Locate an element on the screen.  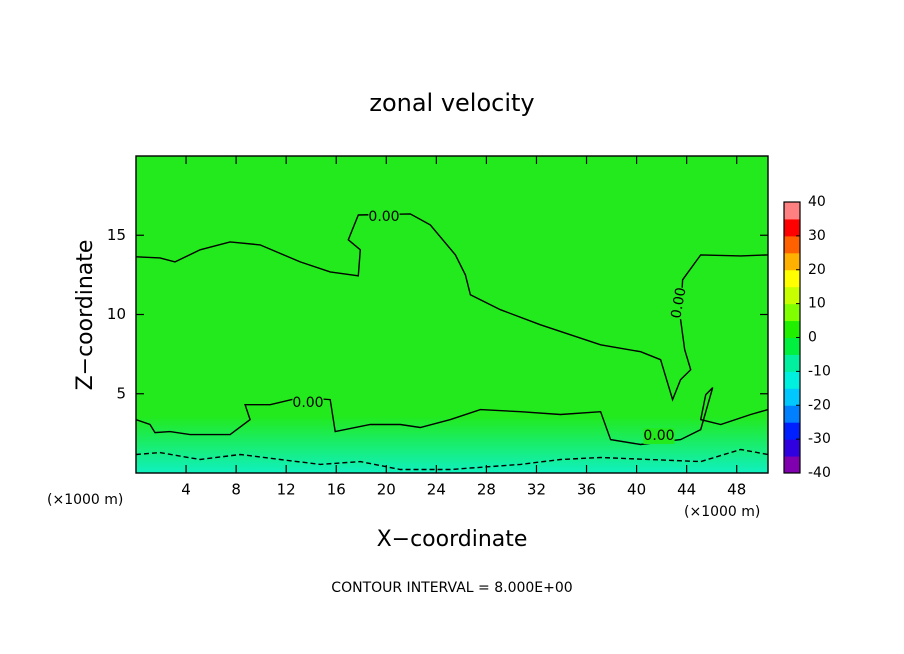
x-tick-label: 40 is located at coordinates (636, 490).